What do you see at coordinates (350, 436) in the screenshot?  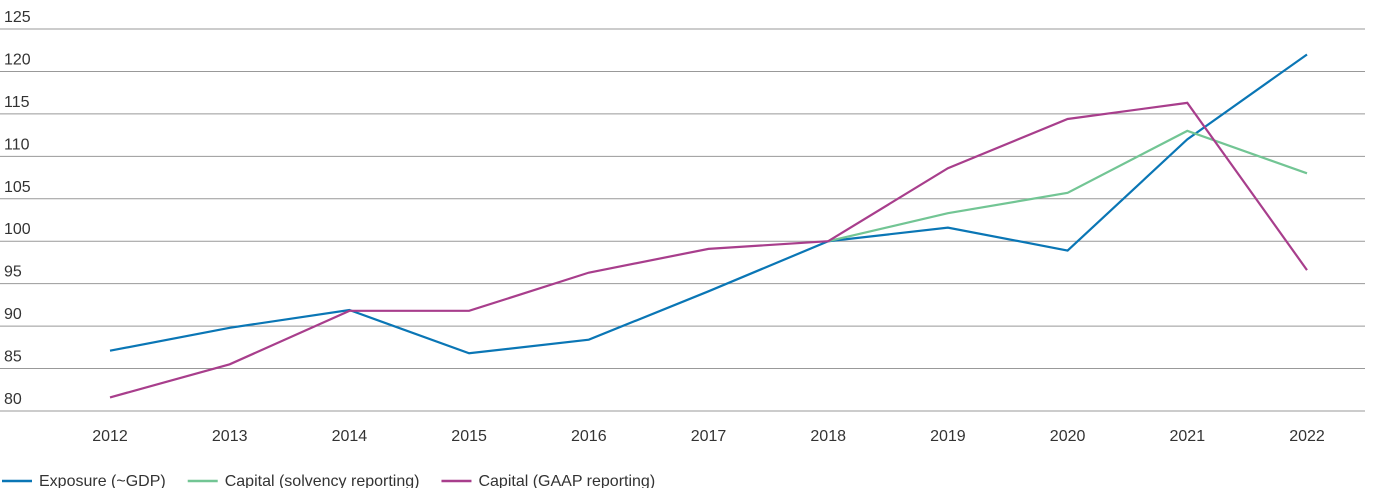 I see `x-tick-label: 2014` at bounding box center [350, 436].